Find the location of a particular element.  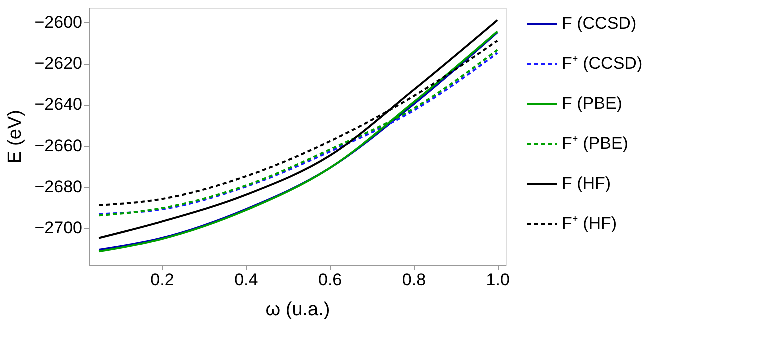

legend-label: F⁺ (CCSD) is located at coordinates (602, 63).